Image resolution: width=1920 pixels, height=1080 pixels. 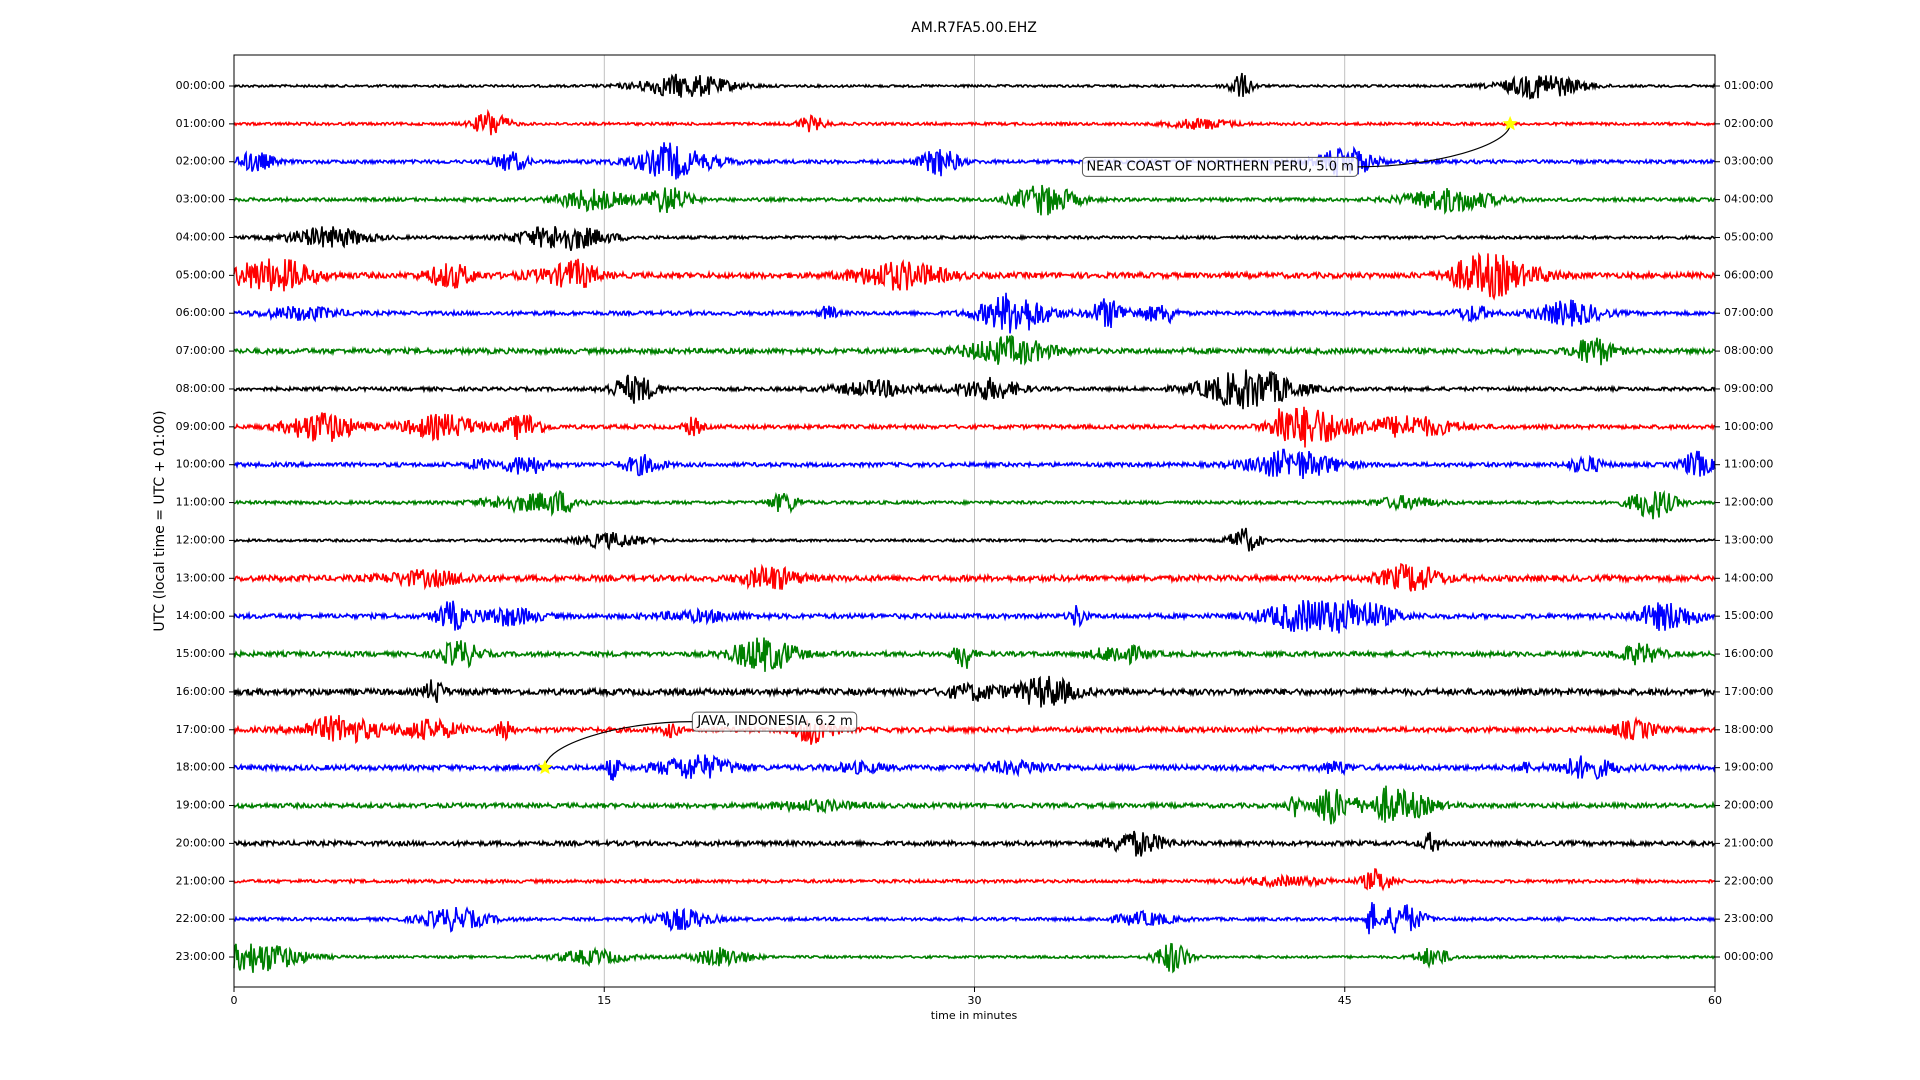 What do you see at coordinates (1748, 312) in the screenshot?
I see `y-tick-label-right: 07:00:00` at bounding box center [1748, 312].